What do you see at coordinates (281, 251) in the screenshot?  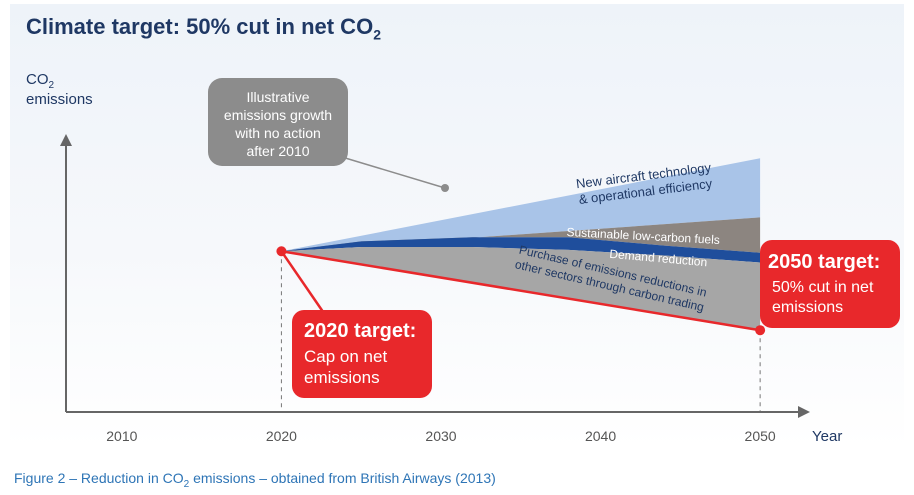 I see `target2020-dot` at bounding box center [281, 251].